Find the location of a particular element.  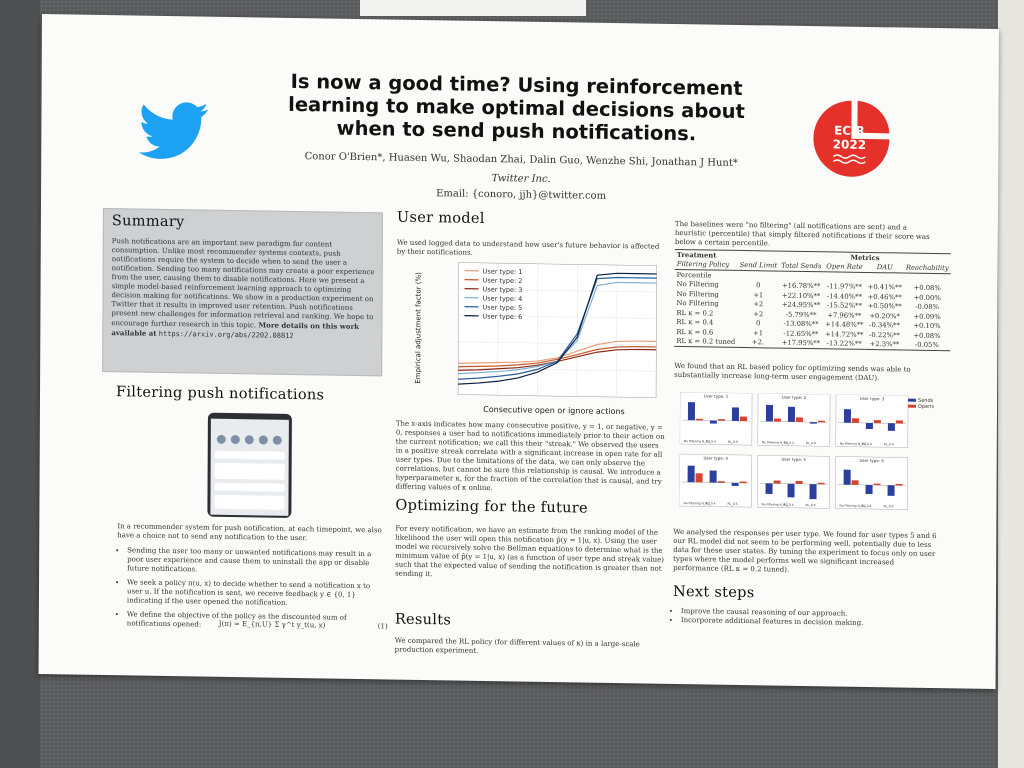

chart-x-label: Consecutive open or ignore actions is located at coordinates (554, 410).